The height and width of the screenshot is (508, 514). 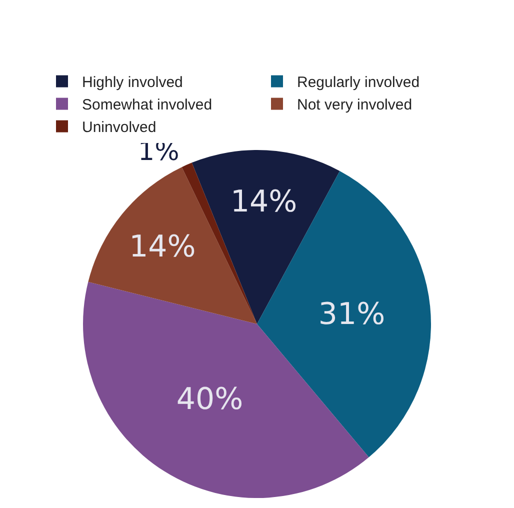 I want to click on data-label: 31%, so click(x=352, y=314).